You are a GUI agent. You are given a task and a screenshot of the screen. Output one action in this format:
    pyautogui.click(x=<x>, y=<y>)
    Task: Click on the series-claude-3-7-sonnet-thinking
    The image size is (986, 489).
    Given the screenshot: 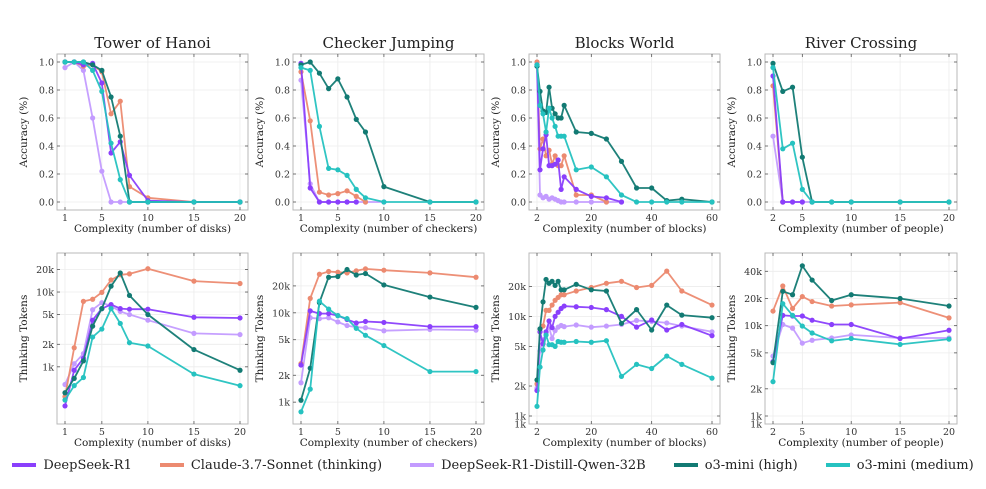 What is the action you would take?
    pyautogui.click(x=152, y=132)
    